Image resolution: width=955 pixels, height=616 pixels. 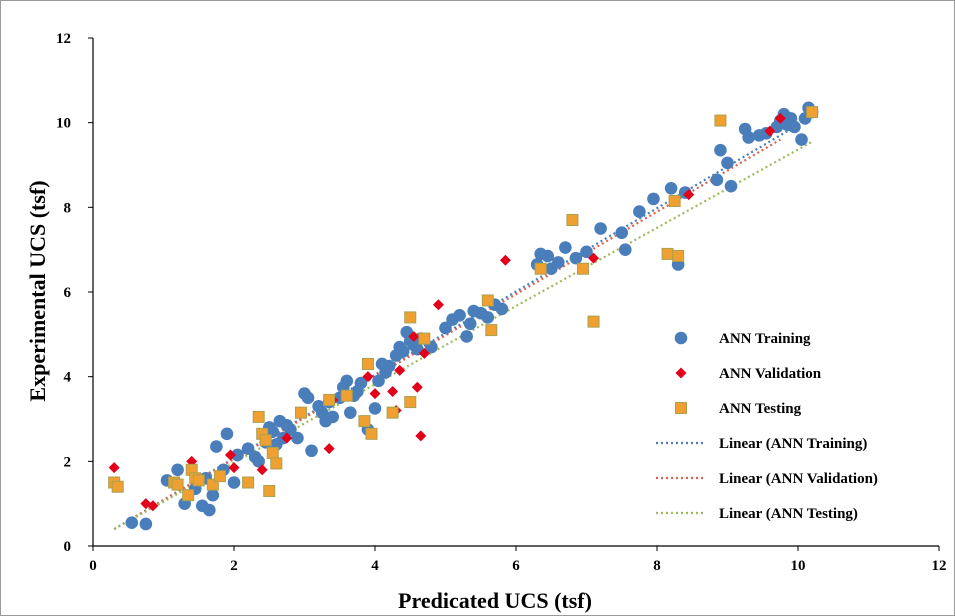 What do you see at coordinates (68, 547) in the screenshot?
I see `y-tick-label: 0` at bounding box center [68, 547].